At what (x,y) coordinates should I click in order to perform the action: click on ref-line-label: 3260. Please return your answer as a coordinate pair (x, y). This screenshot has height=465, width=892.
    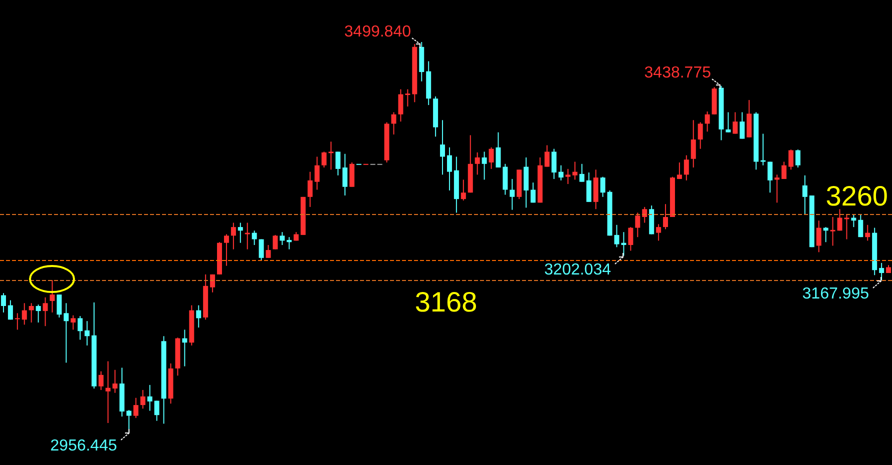
    Looking at the image, I should click on (857, 196).